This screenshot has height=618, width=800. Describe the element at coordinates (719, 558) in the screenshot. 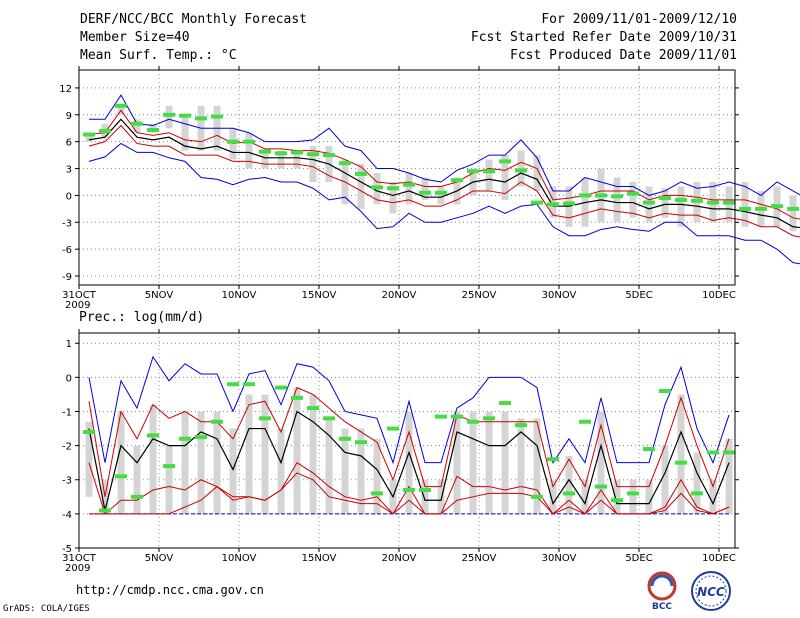

I see `x-tick-label: 10DEC` at that location.